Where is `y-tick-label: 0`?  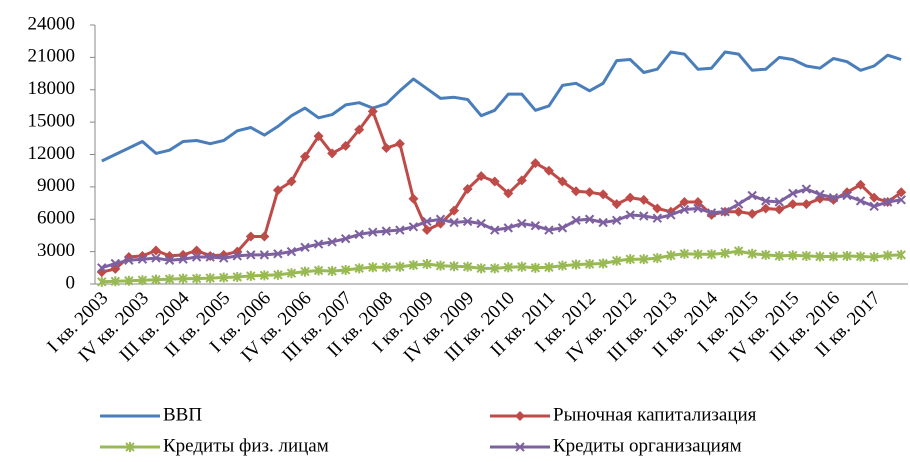
y-tick-label: 0 is located at coordinates (71, 282).